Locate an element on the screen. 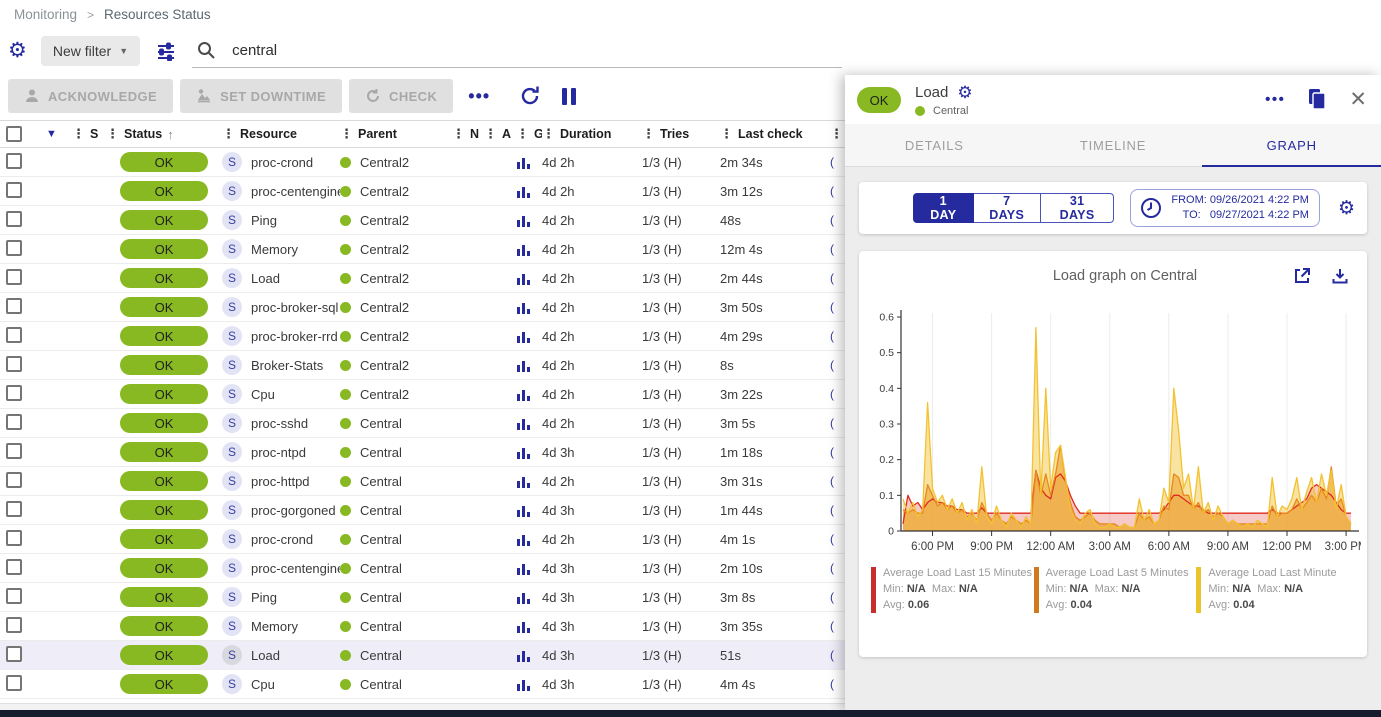  pause-button is located at coordinates (569, 96).